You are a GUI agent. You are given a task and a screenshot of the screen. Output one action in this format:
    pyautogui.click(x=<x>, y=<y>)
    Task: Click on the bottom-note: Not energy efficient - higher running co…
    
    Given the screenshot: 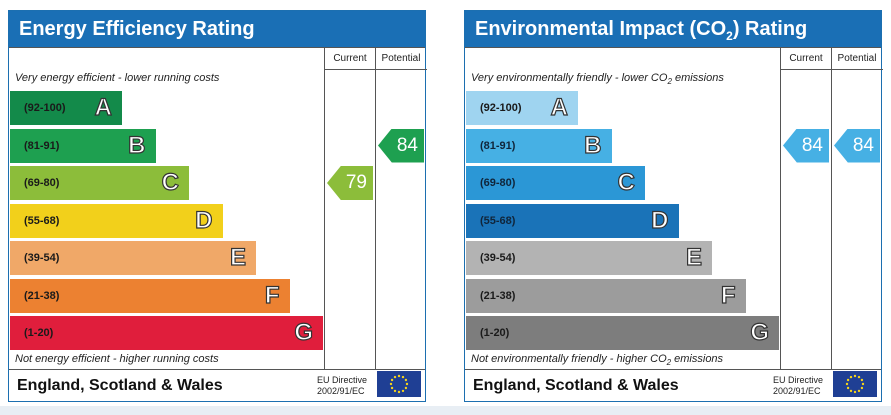 What is the action you would take?
    pyautogui.click(x=117, y=359)
    